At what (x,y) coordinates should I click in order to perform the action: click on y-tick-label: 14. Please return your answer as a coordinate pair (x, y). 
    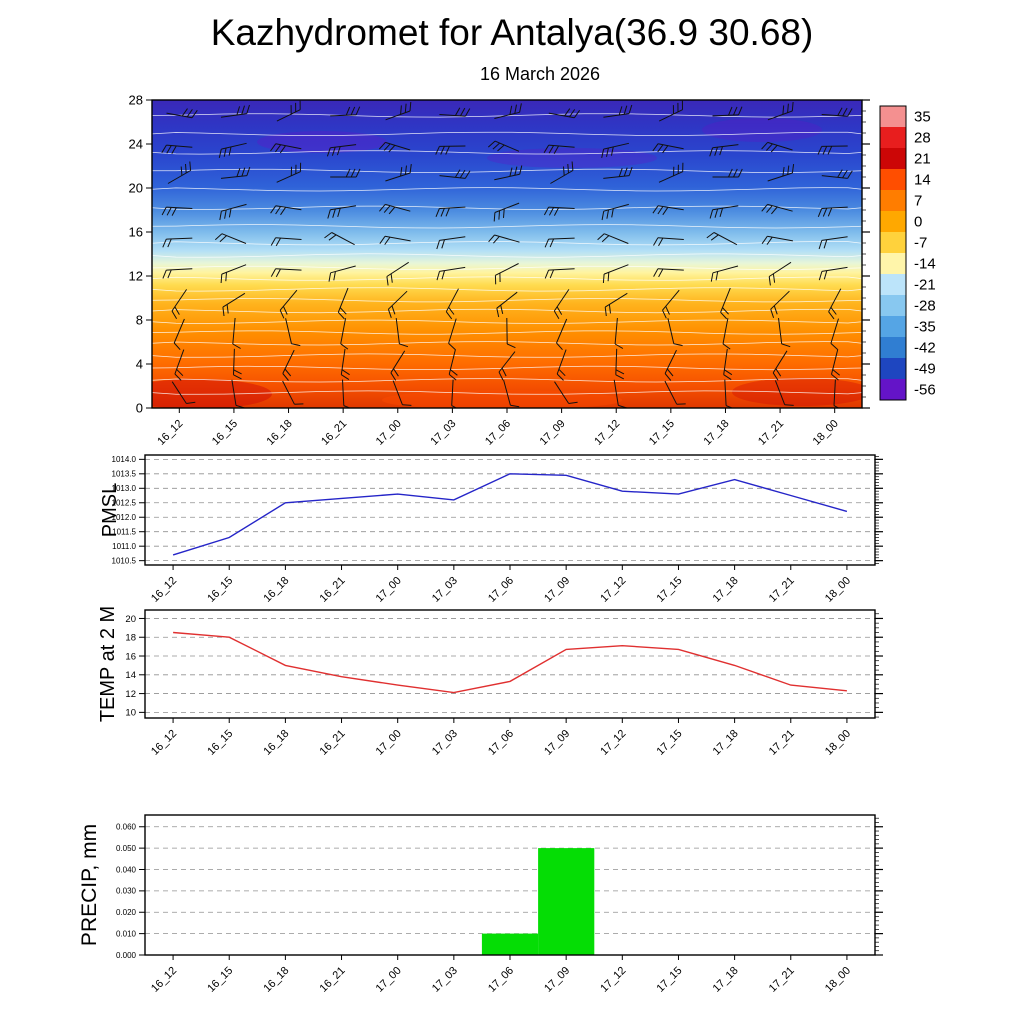
    Looking at the image, I should click on (130, 675).